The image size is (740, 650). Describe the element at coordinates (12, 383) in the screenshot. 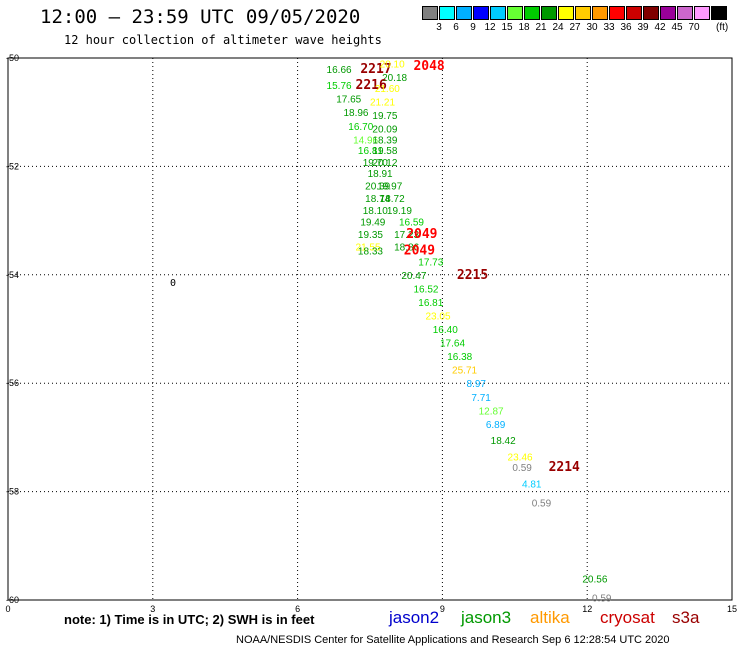

I see `y-tick-label: -56` at that location.